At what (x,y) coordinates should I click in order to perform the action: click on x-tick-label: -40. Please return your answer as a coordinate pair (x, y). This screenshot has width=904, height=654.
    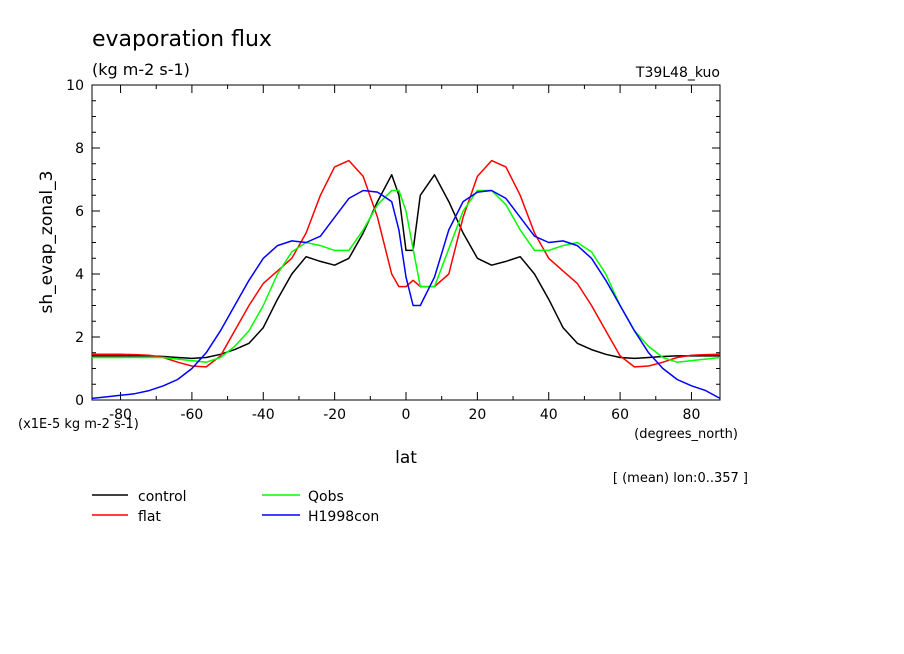
    Looking at the image, I should click on (263, 415).